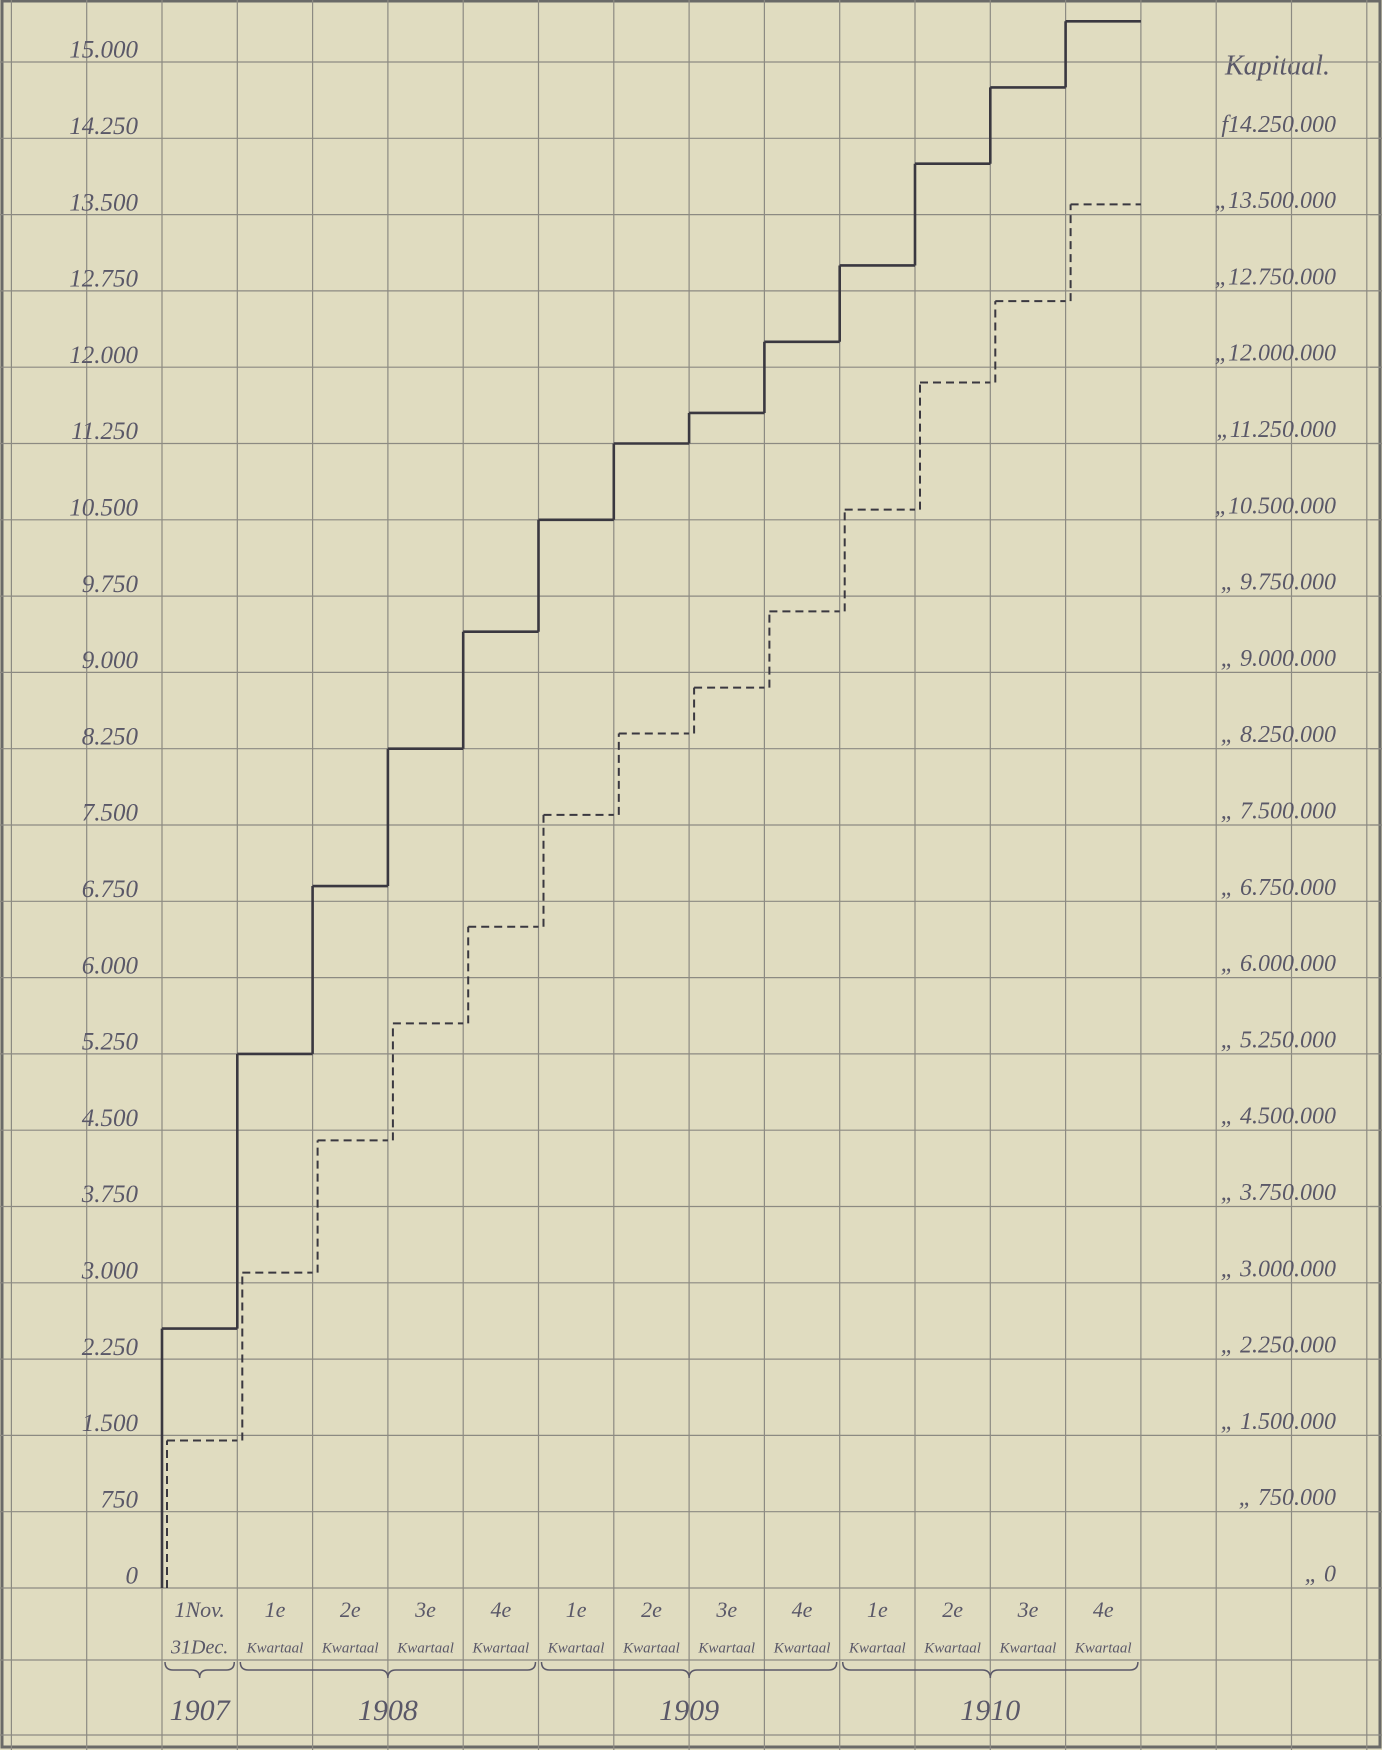 The height and width of the screenshot is (1750, 1382). What do you see at coordinates (1278, 659) in the screenshot?
I see `y2-tick-label: „ 9.000.000` at bounding box center [1278, 659].